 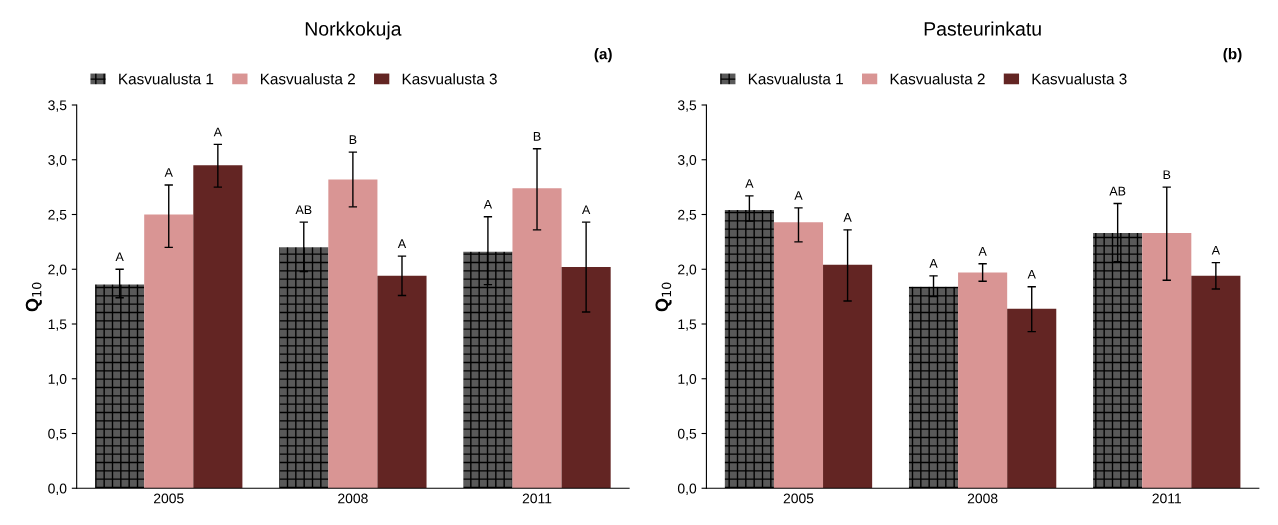 What do you see at coordinates (603, 55) in the screenshot?
I see `text: (a)` at bounding box center [603, 55].